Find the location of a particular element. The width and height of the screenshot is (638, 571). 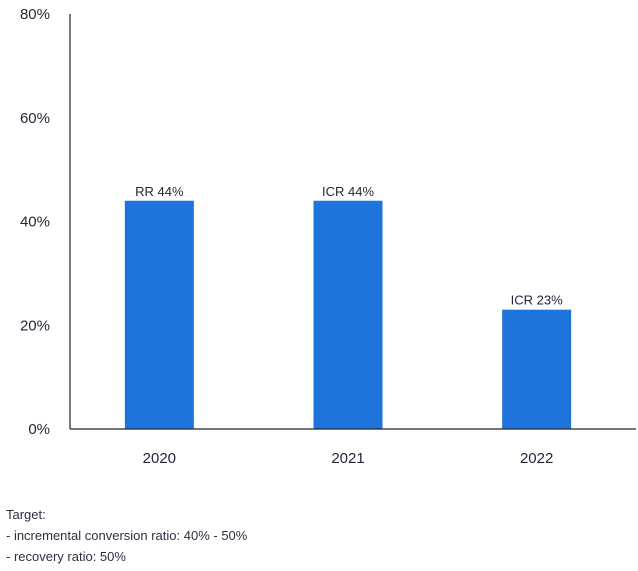

y-axis-ticks: 0% 20% 40% 60% 80% is located at coordinates (35, 222).